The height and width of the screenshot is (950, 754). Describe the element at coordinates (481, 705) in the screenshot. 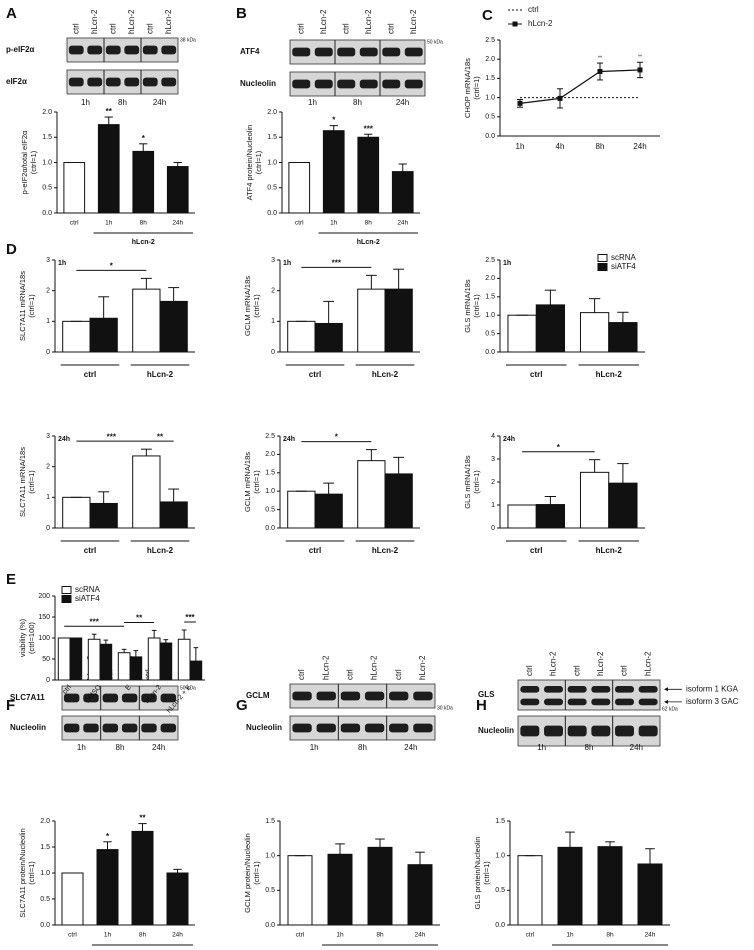

I see `panel-letter: H` at that location.